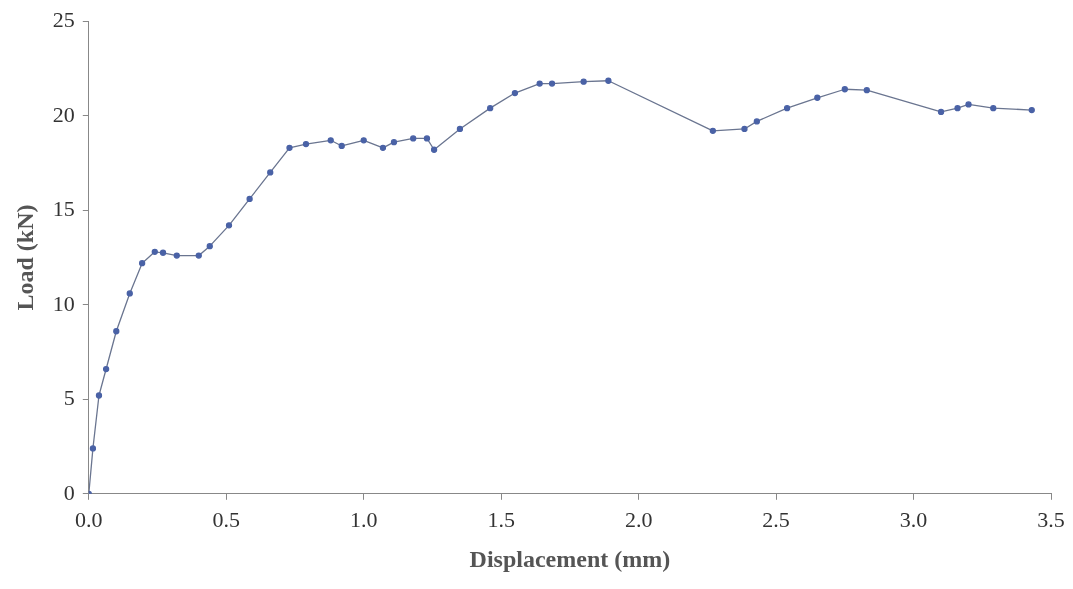 The width and height of the screenshot is (1073, 589). I want to click on x-tick-label: 0.0, so click(89, 519).